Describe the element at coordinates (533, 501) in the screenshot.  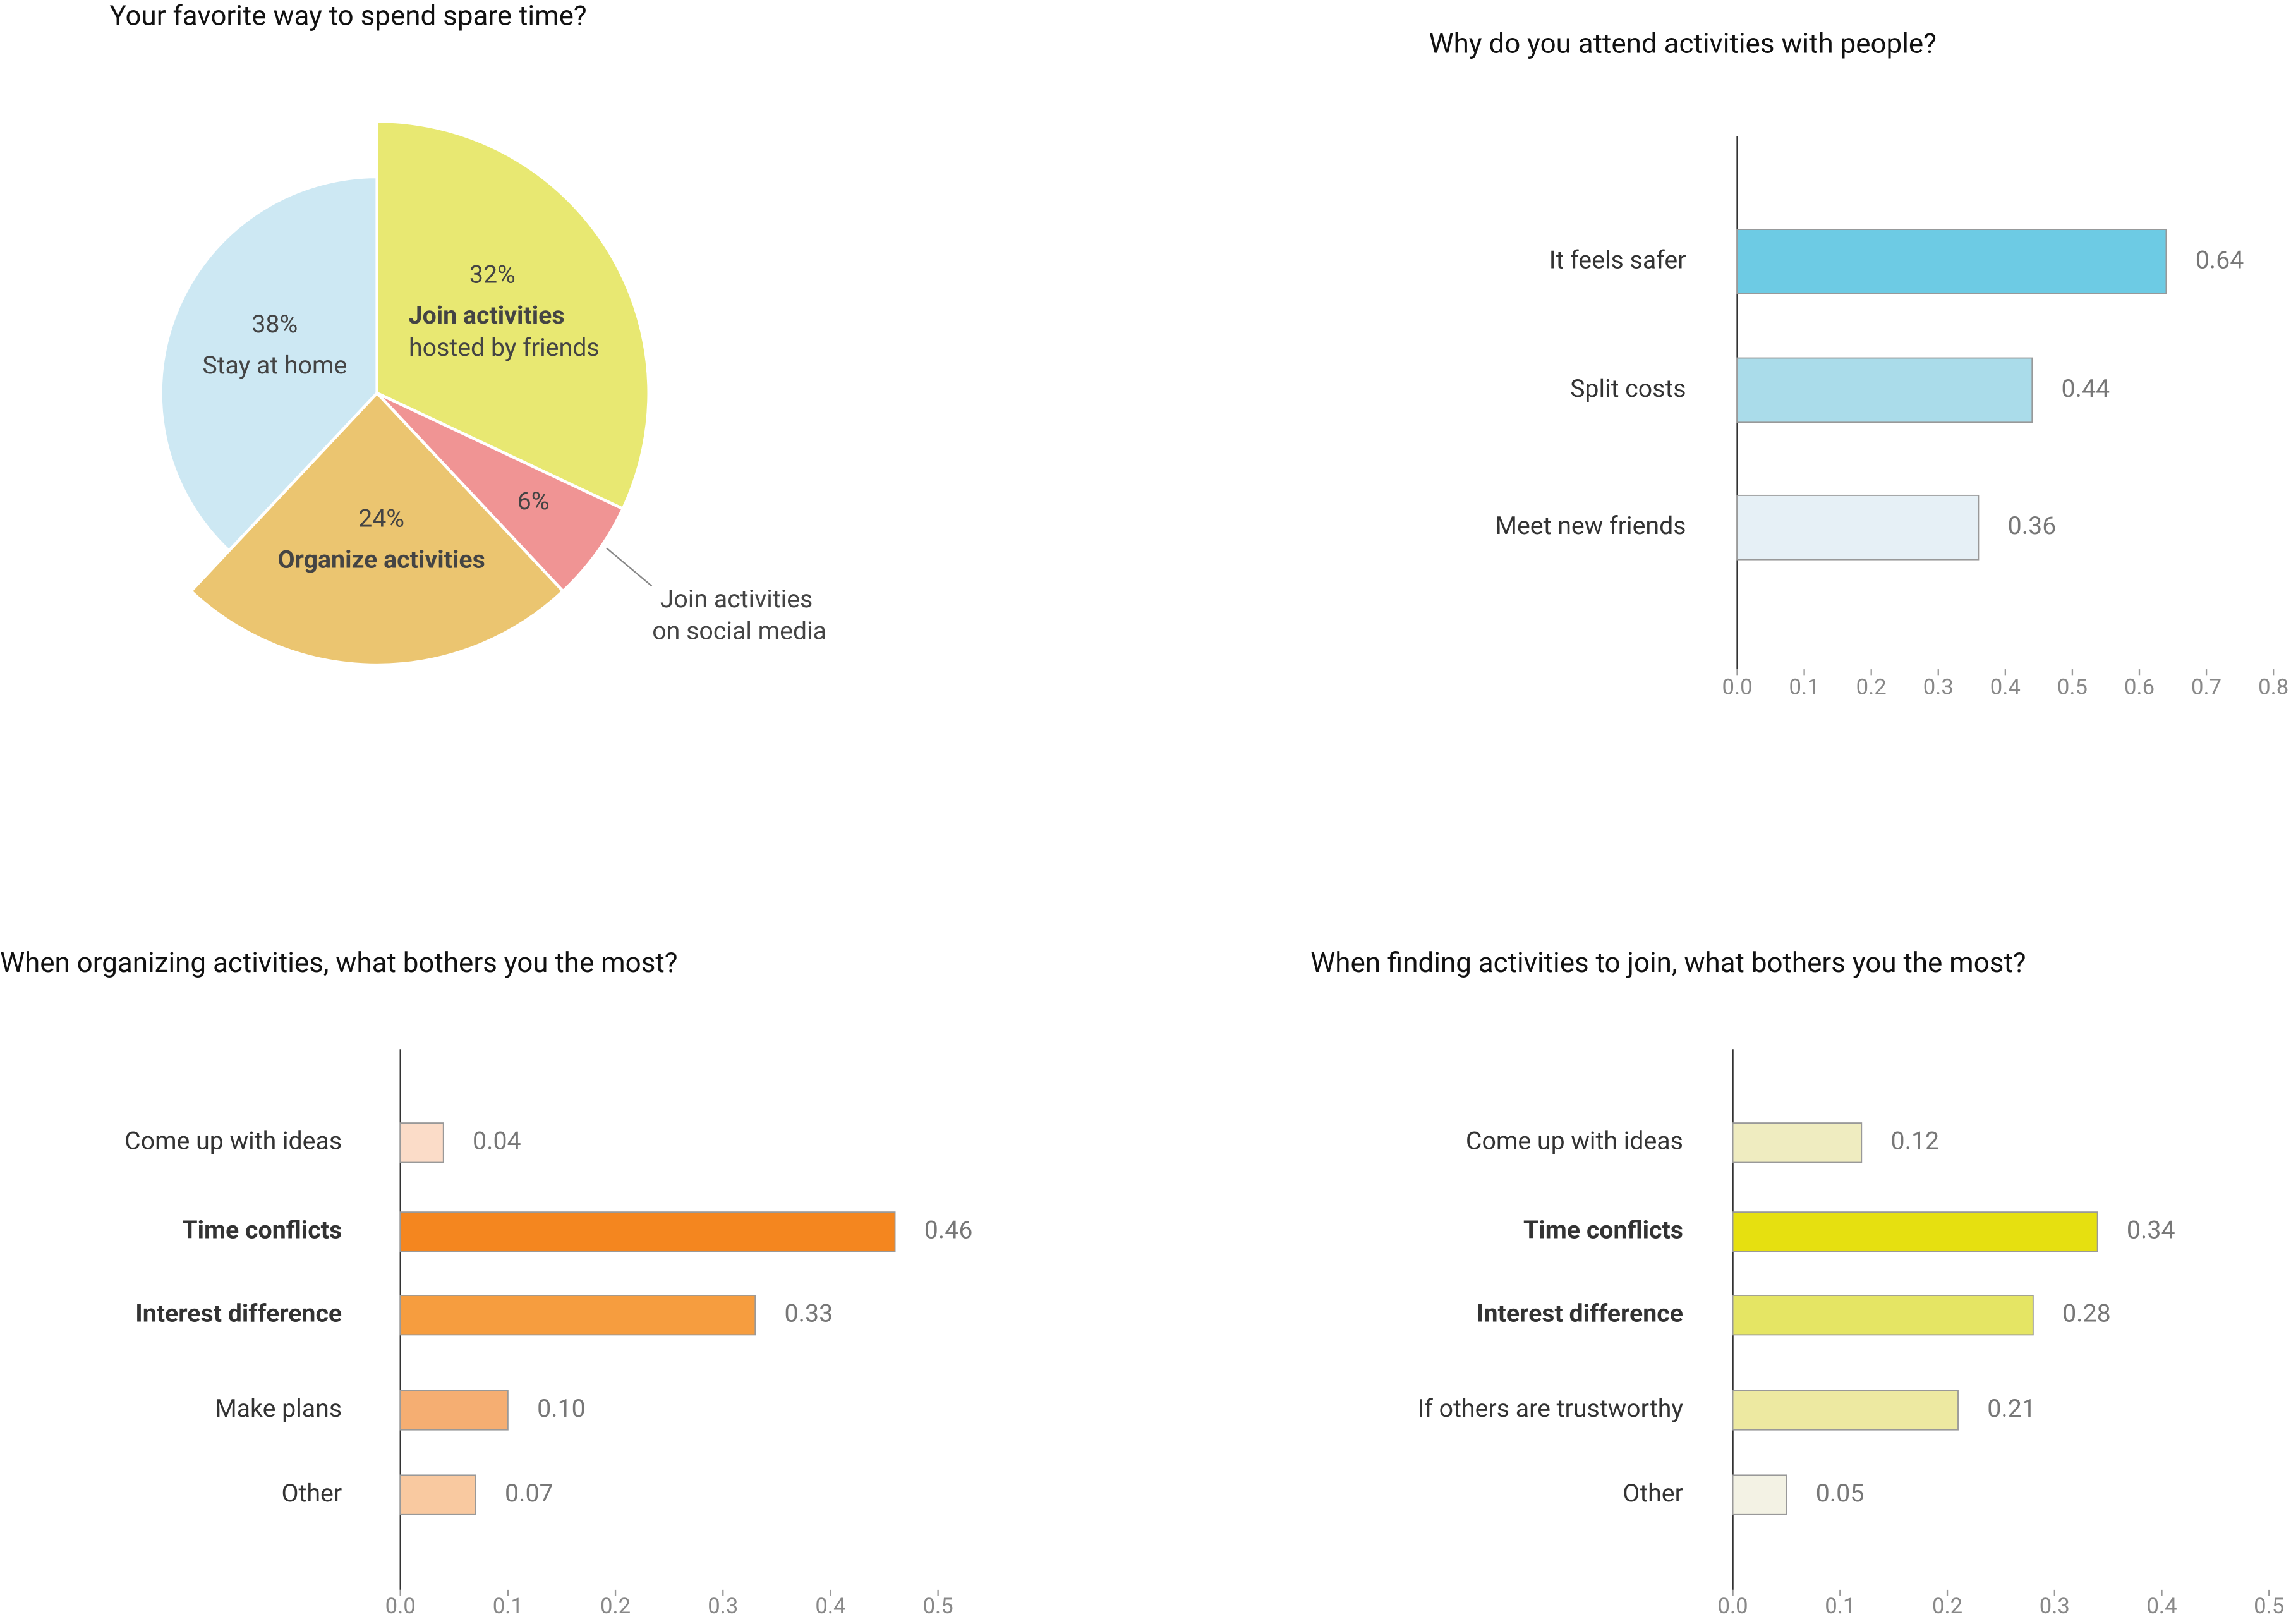
I see `slice-value-label: 6%` at that location.